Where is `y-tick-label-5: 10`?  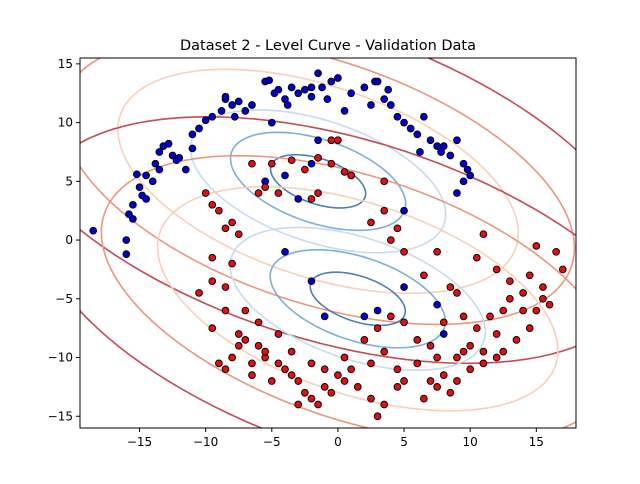 y-tick-label-5: 10 is located at coordinates (65, 123).